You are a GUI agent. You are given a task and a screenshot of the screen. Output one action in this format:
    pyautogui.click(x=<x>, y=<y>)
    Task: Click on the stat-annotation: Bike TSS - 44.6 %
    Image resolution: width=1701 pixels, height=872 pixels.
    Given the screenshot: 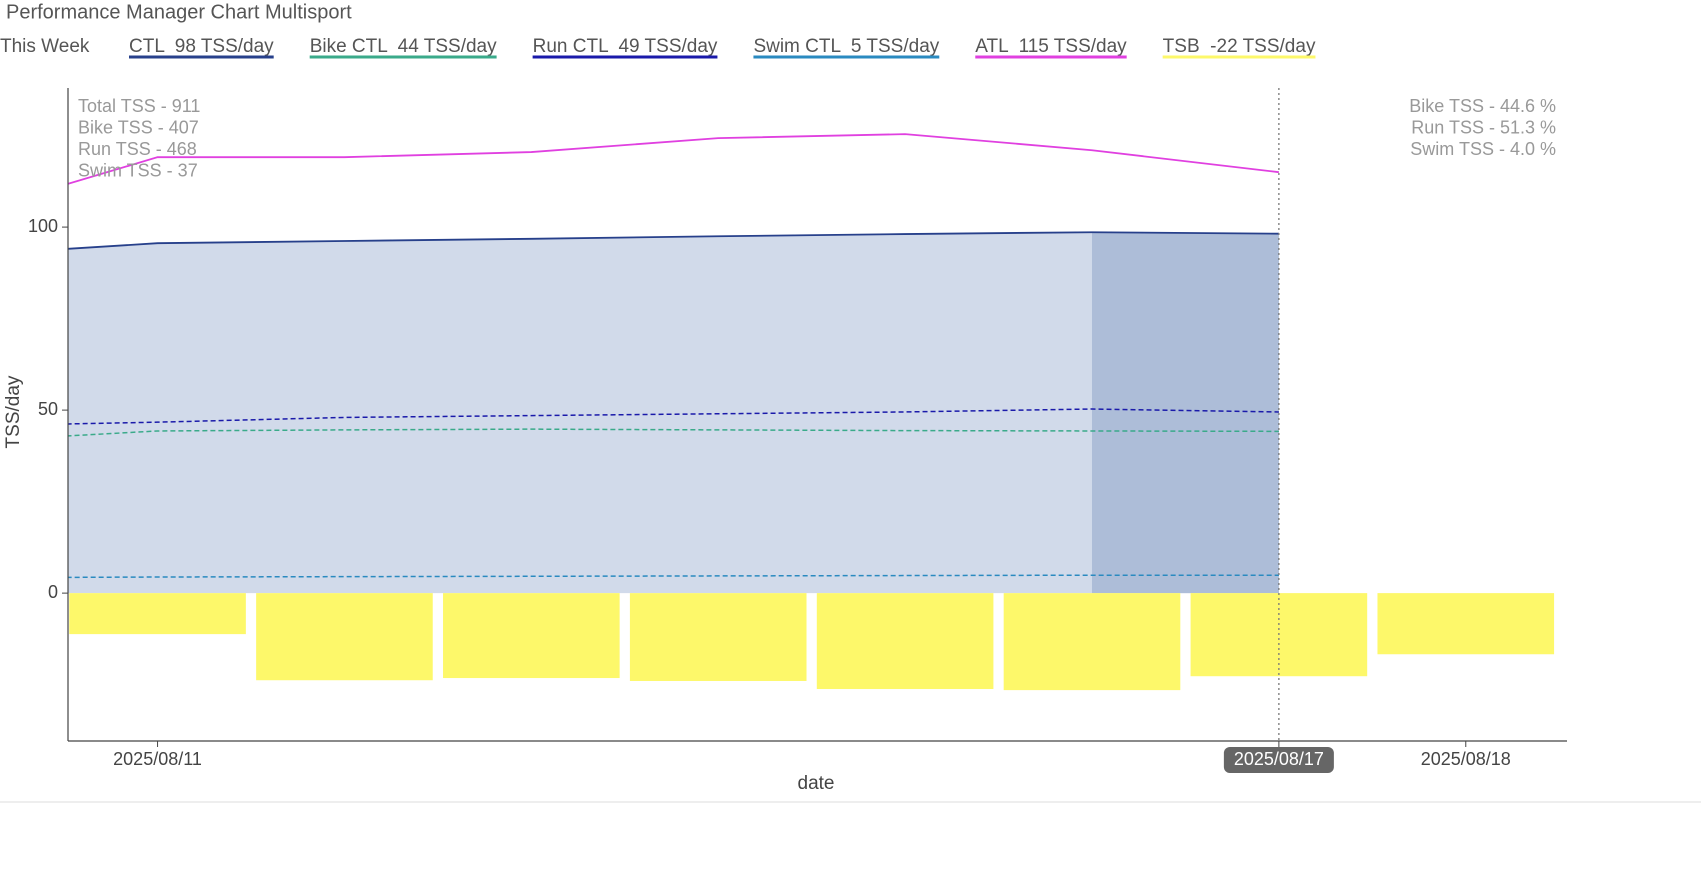 What is the action you would take?
    pyautogui.click(x=1482, y=106)
    